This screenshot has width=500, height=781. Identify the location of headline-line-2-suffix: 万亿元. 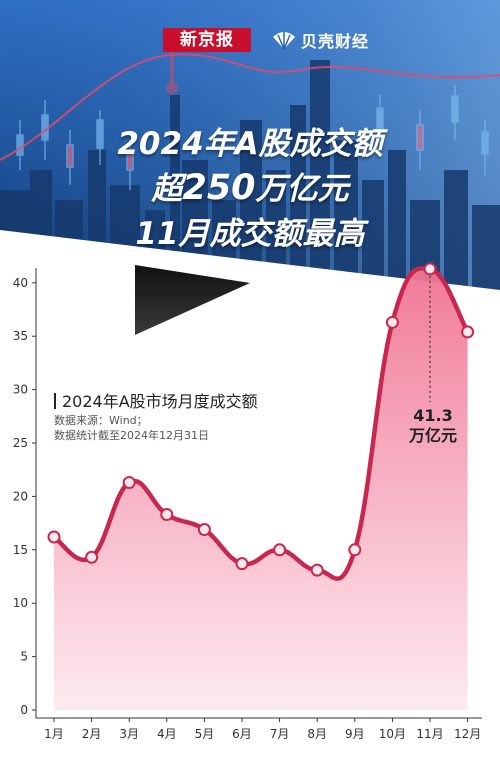
(302, 189).